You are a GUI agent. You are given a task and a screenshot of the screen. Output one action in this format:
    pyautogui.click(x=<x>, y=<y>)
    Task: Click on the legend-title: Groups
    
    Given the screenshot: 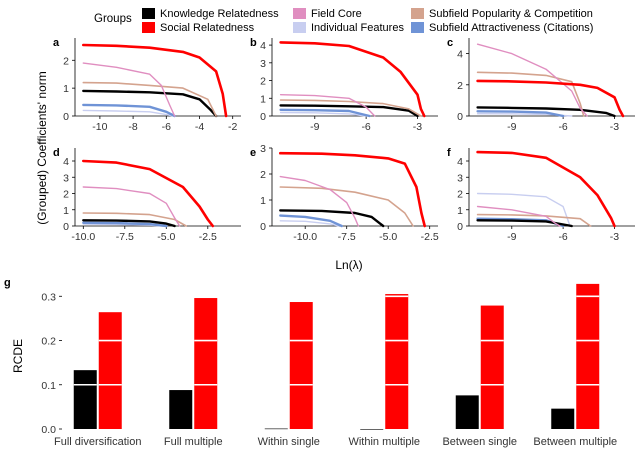 What is the action you would take?
    pyautogui.click(x=113, y=19)
    